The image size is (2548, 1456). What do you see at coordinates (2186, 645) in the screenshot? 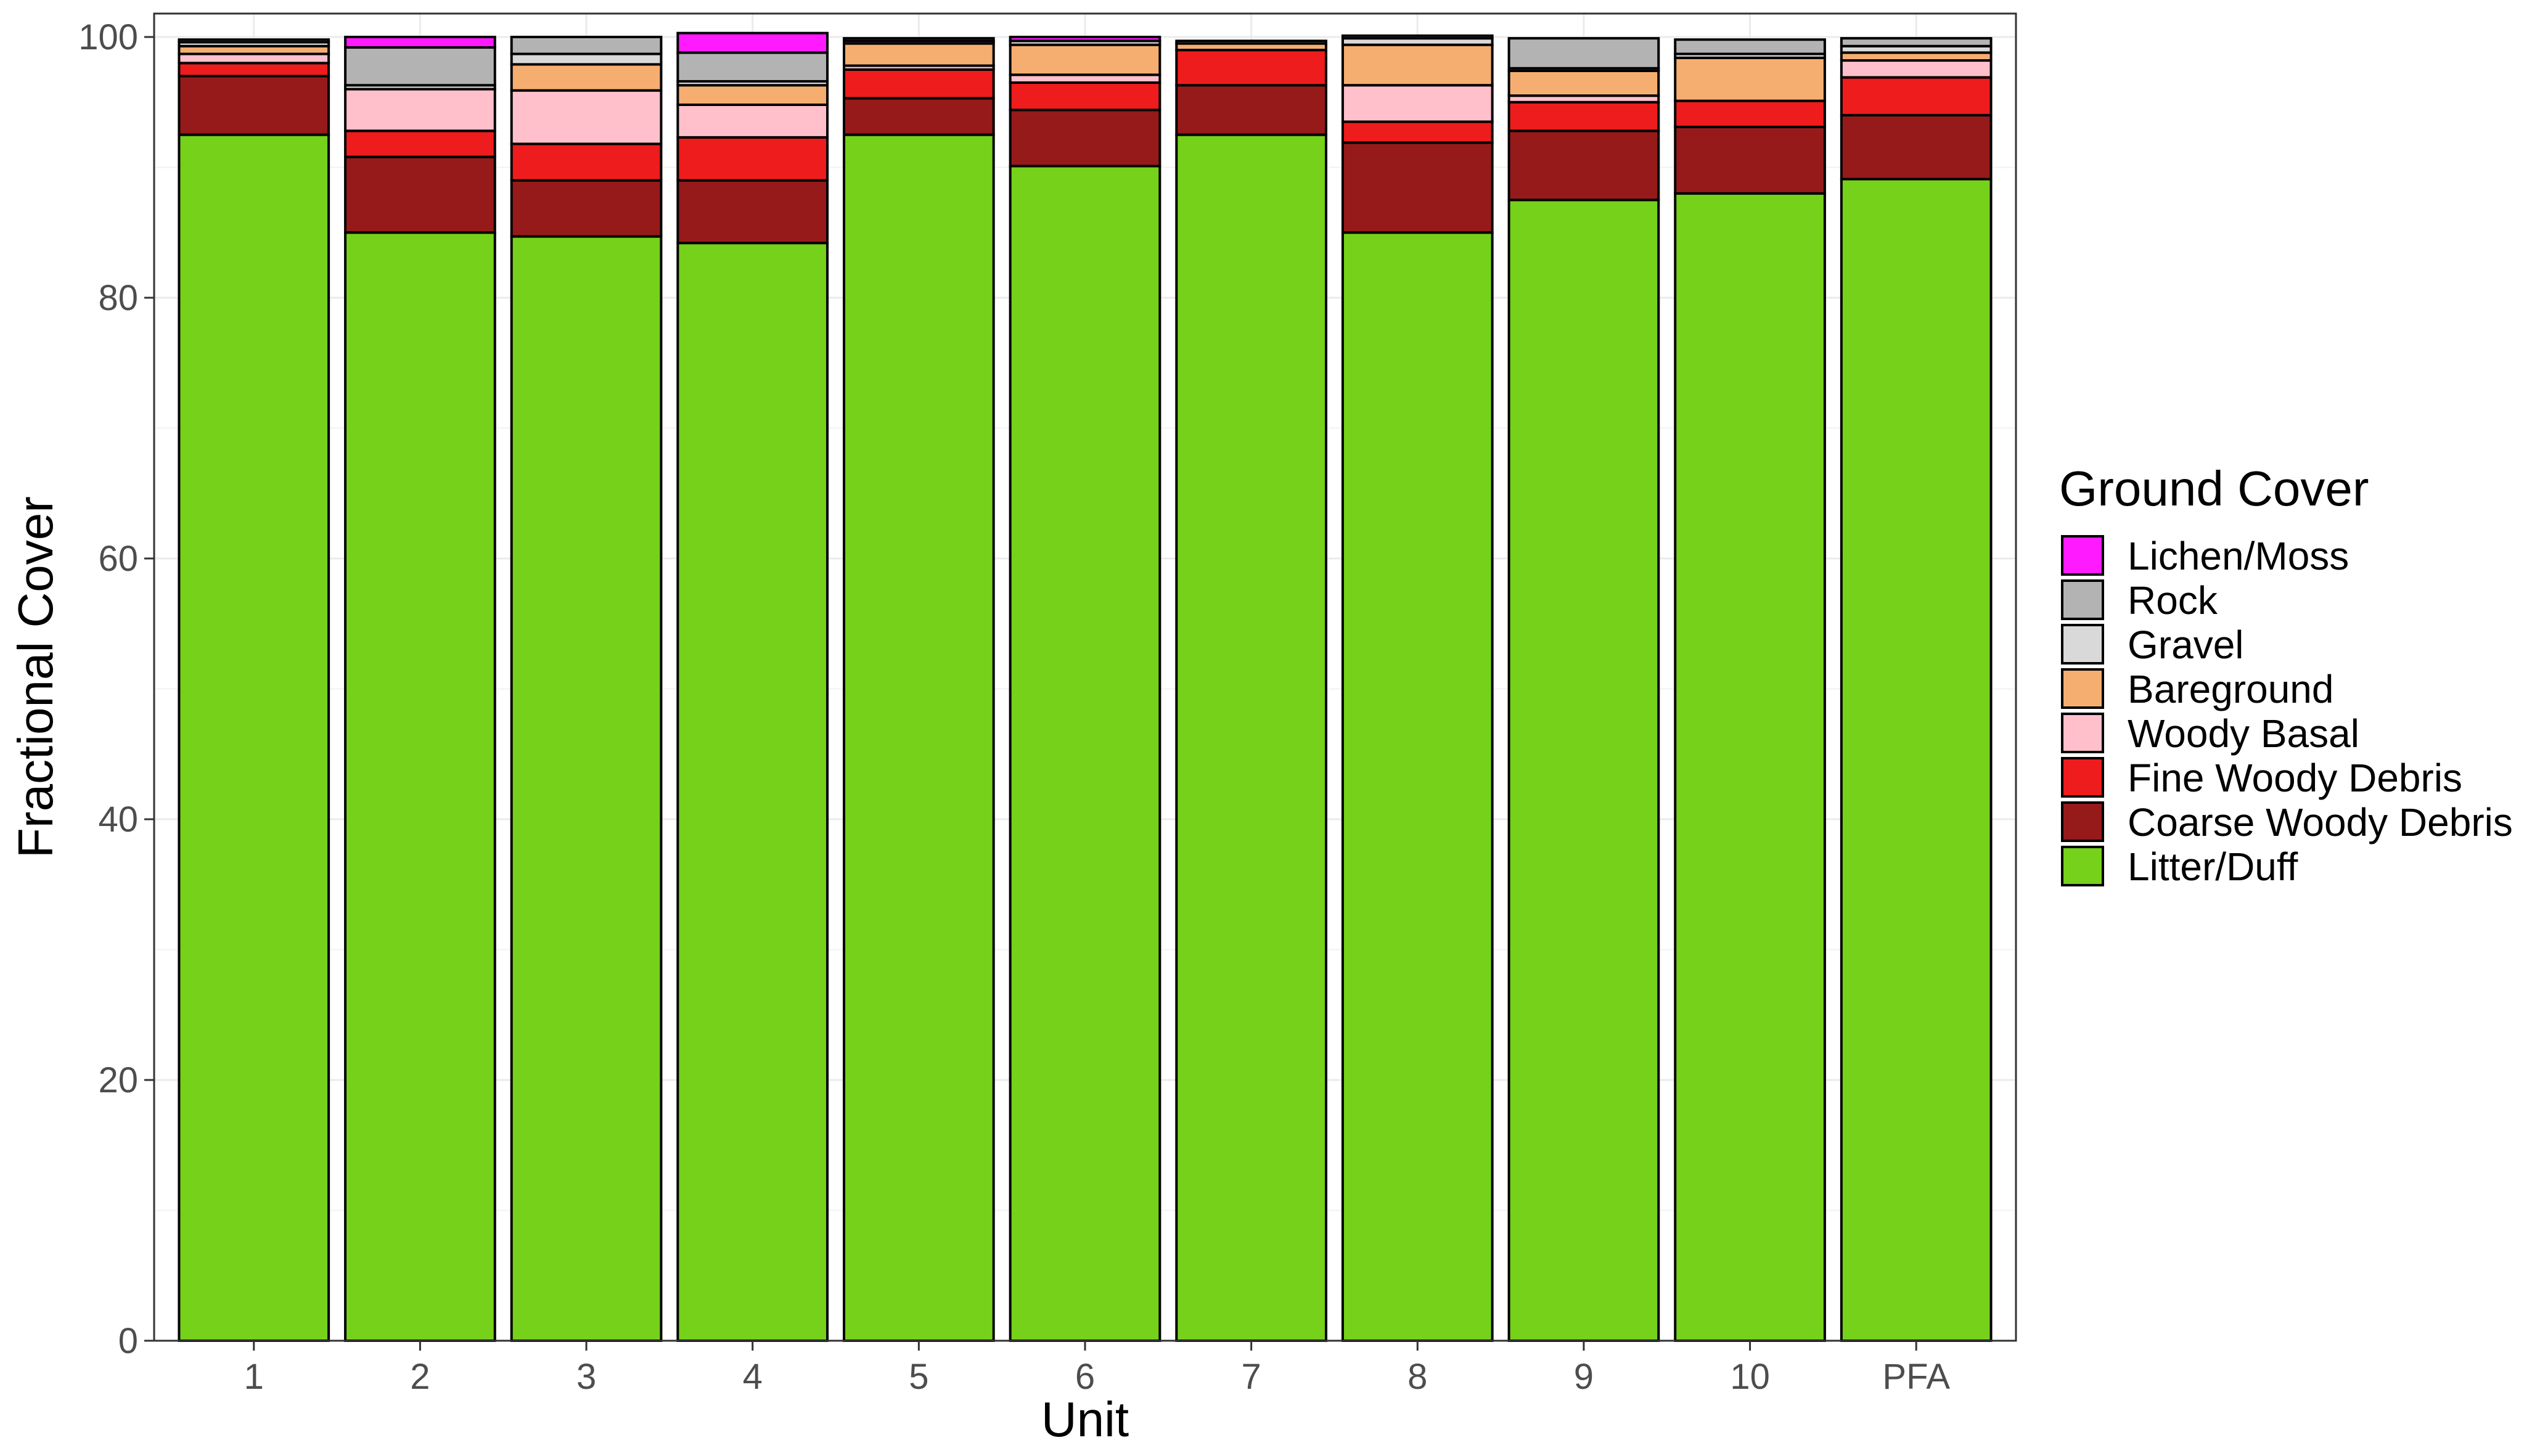
I see `legend-label: Gravel` at bounding box center [2186, 645].